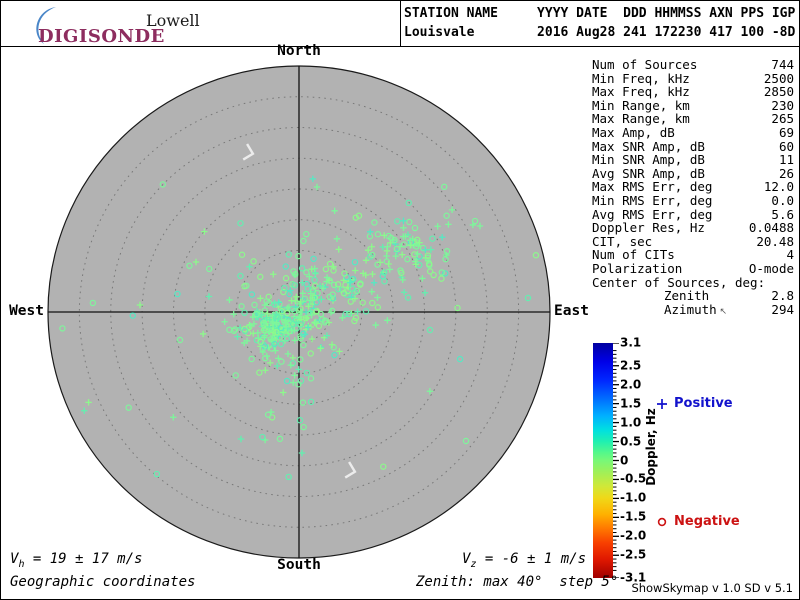  What do you see at coordinates (703, 403) in the screenshot?
I see `positive-legend-label: Positive` at bounding box center [703, 403].